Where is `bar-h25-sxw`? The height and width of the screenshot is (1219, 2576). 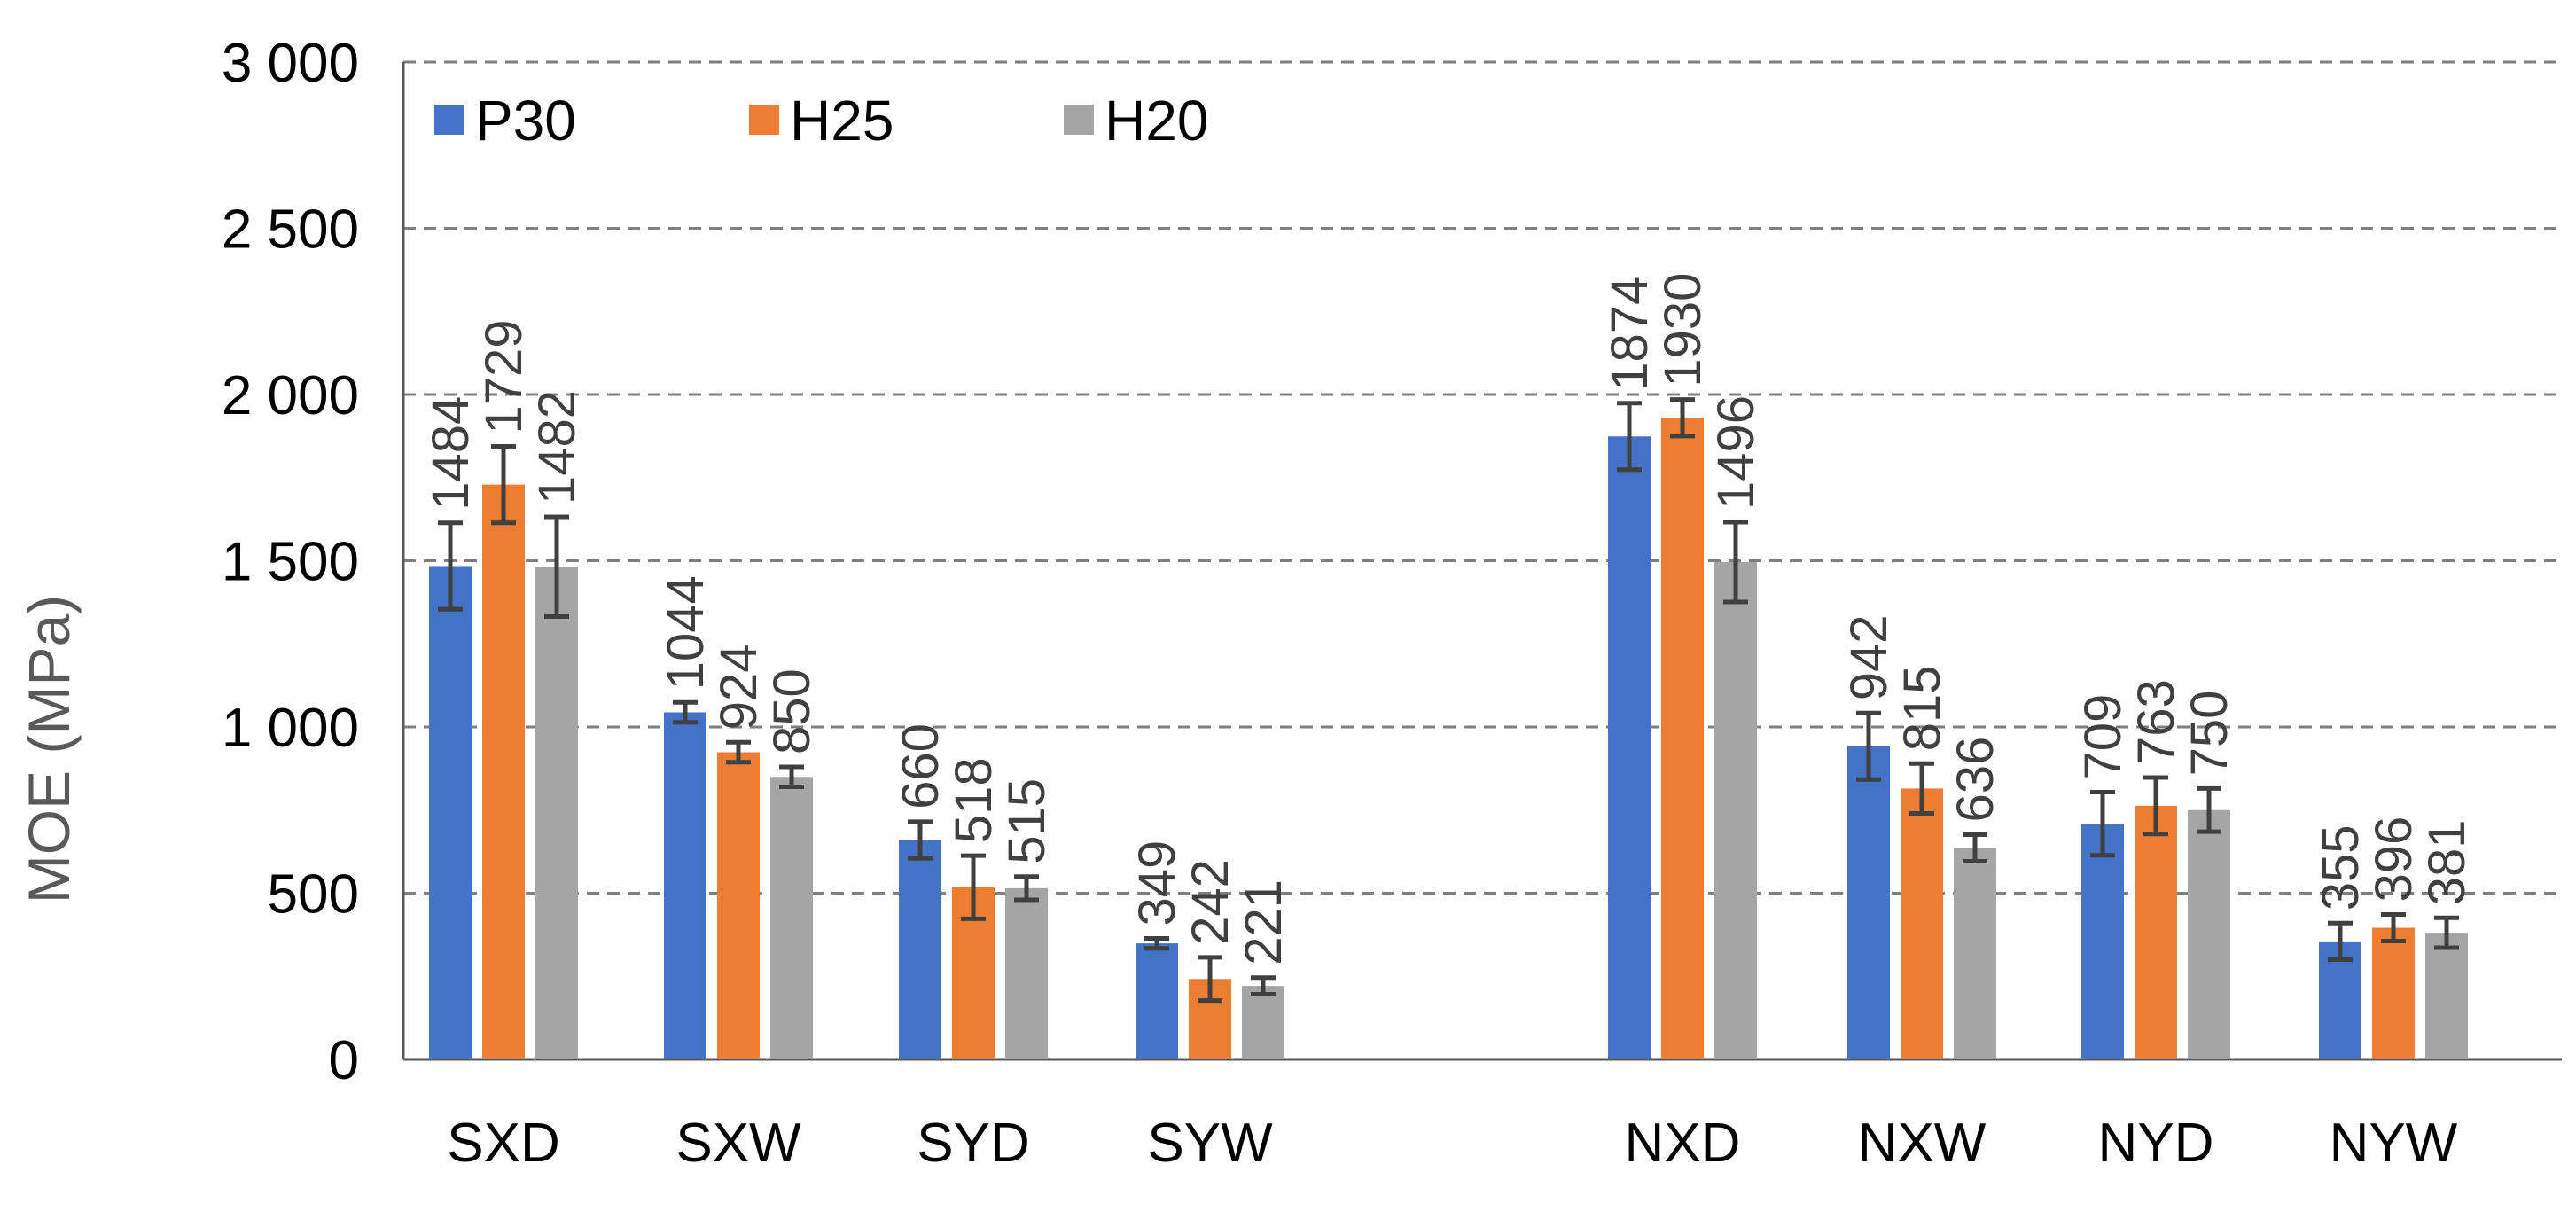 bar-h25-sxw is located at coordinates (738, 906).